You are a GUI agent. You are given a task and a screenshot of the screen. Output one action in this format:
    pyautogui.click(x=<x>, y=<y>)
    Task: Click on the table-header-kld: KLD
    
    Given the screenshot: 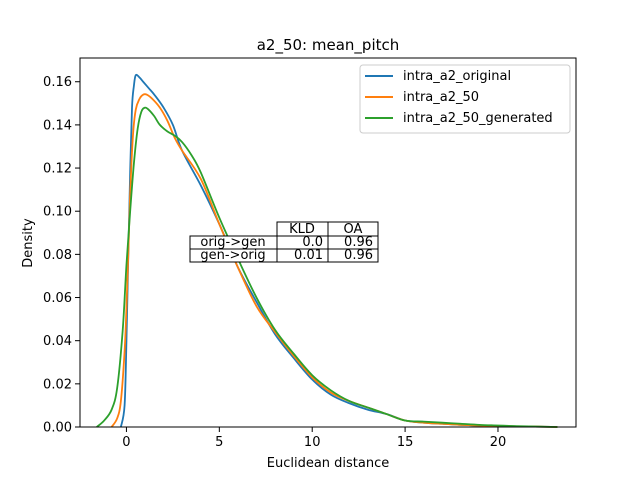 What is the action you would take?
    pyautogui.click(x=302, y=229)
    